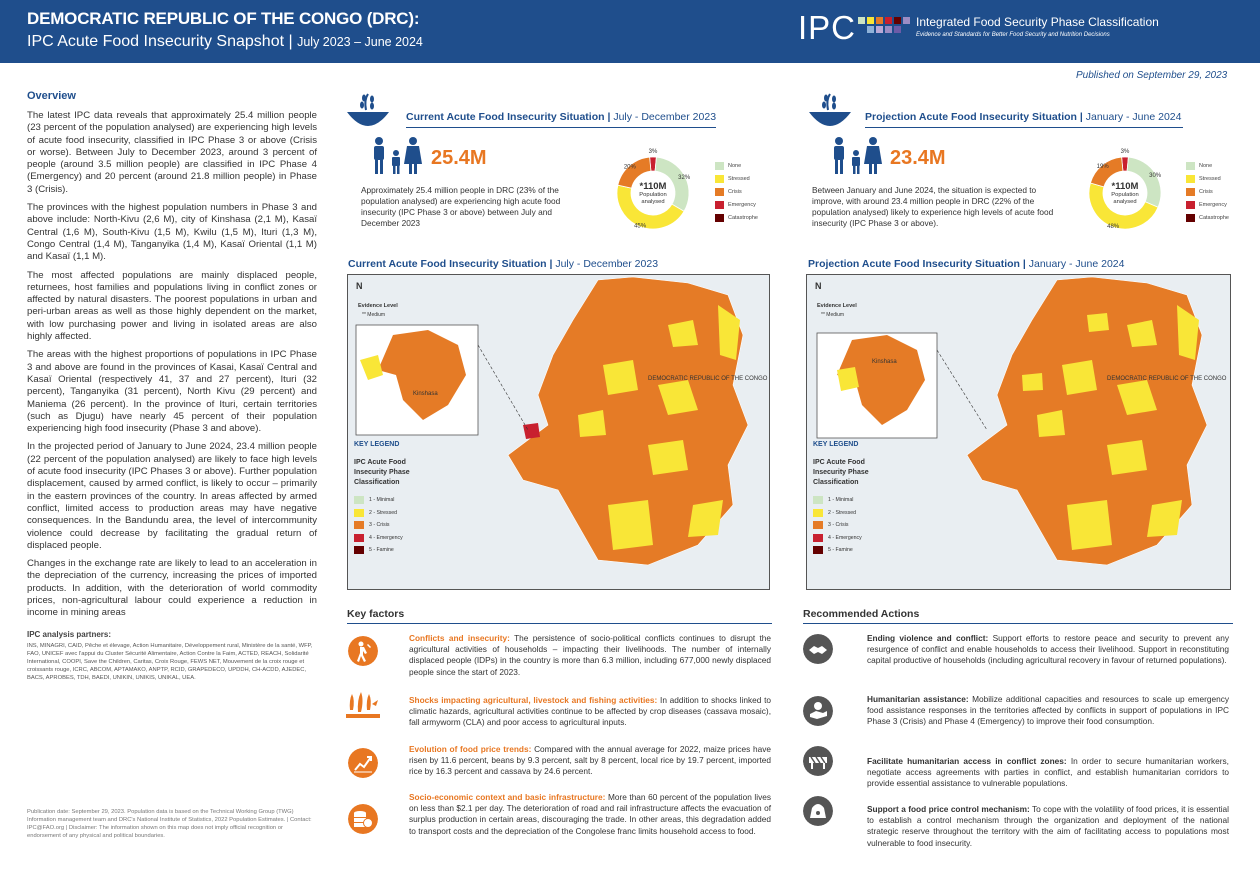 This screenshot has width=1260, height=884. I want to click on food-bowl-icon, so click(830, 109).